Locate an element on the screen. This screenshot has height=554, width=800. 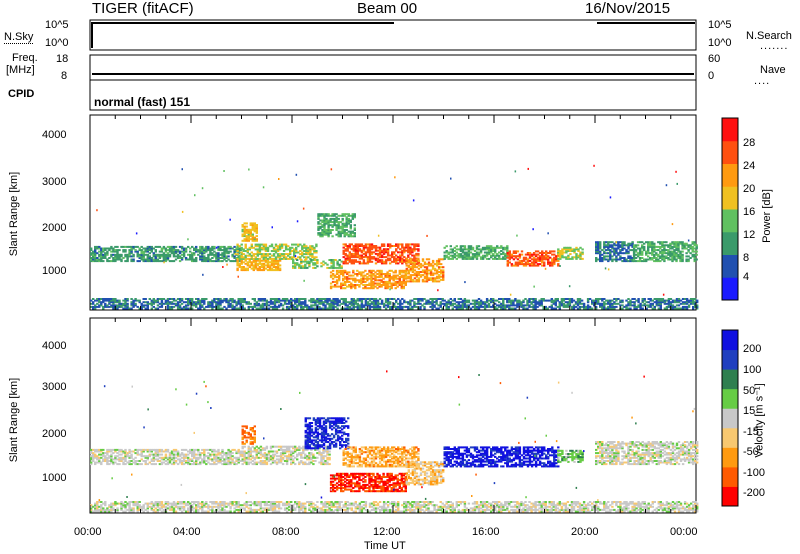
xtick-0400: 04:00 is located at coordinates (187, 532).